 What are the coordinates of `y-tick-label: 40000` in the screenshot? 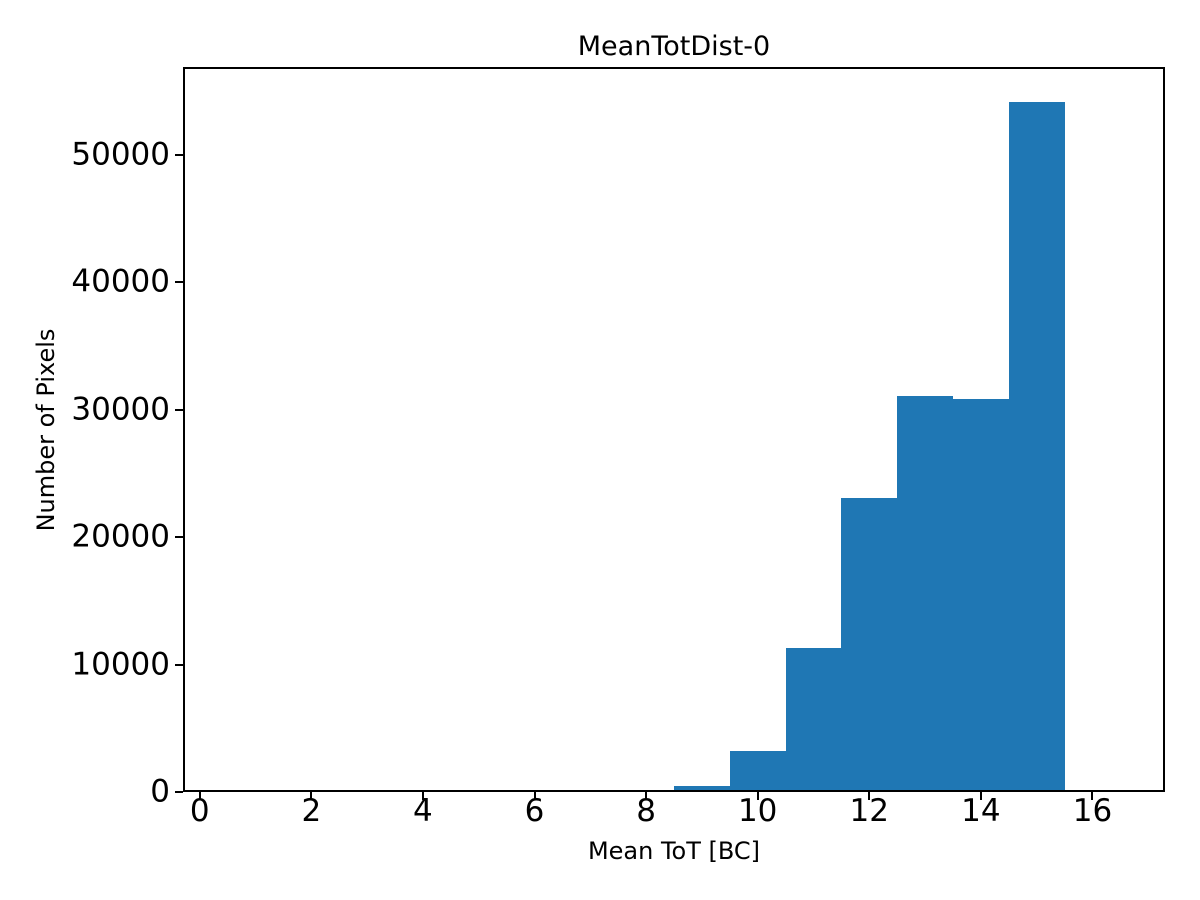 It's located at (120, 281).